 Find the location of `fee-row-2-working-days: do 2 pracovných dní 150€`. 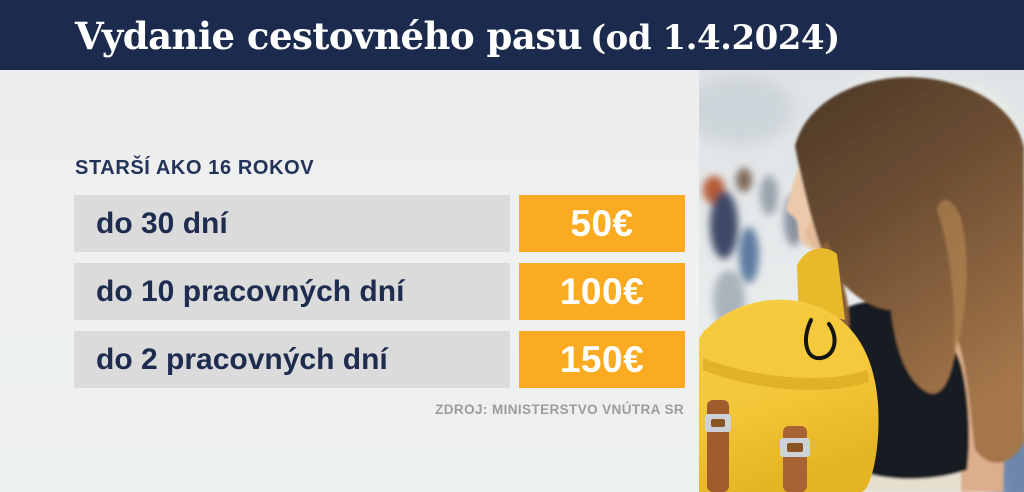

fee-row-2-working-days: do 2 pracovných dní 150€ is located at coordinates (349, 359).